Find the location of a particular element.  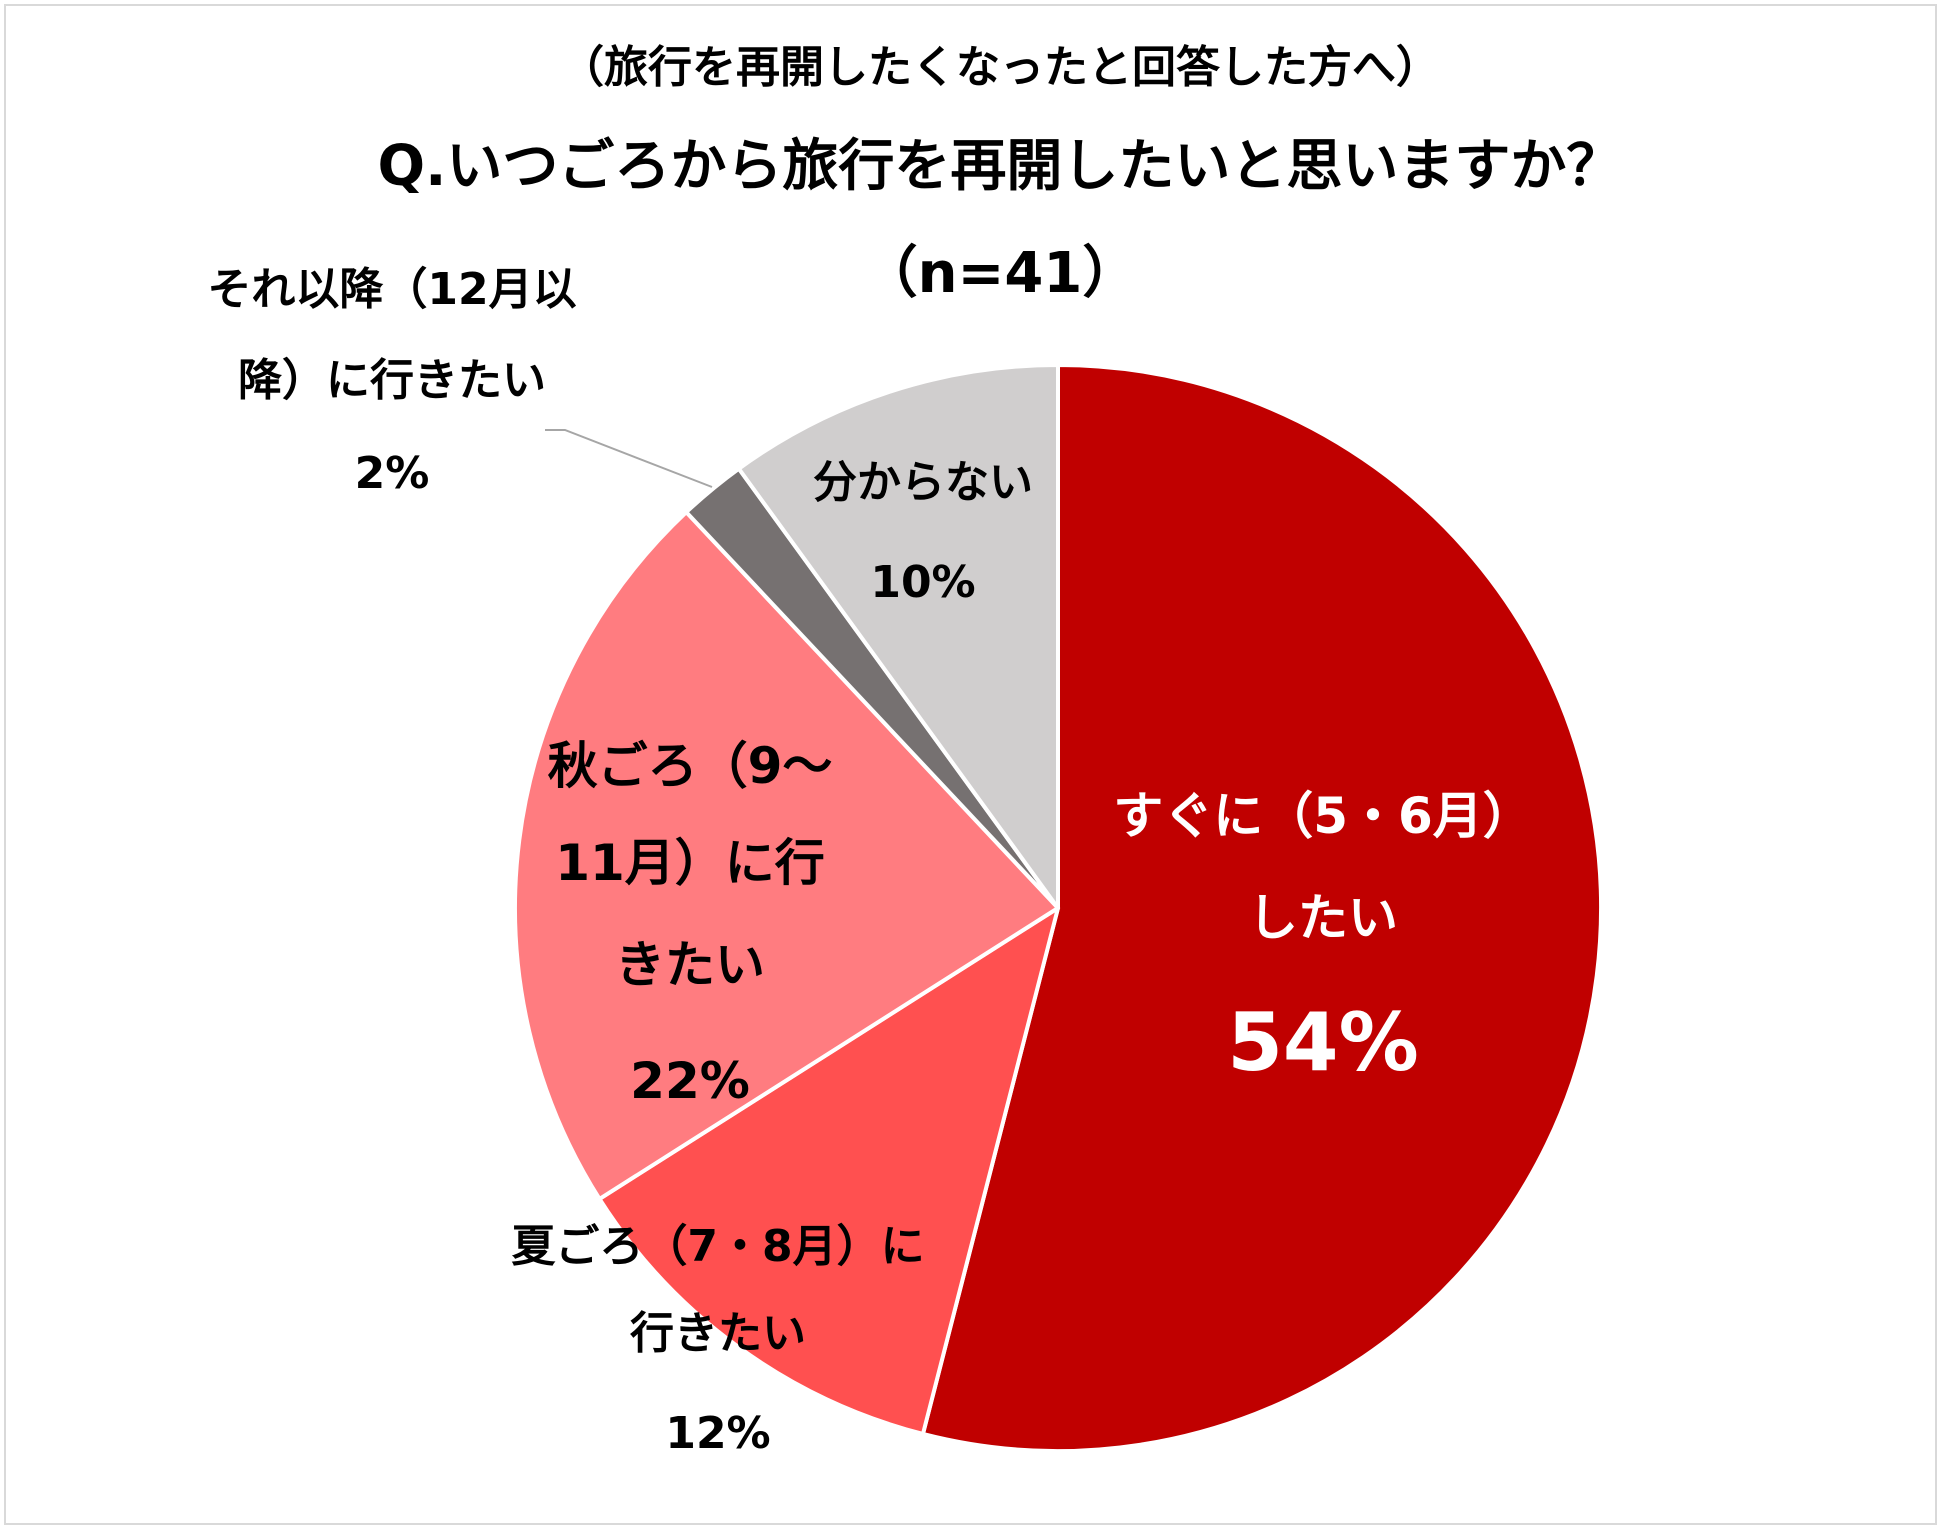

slice-percent-4: 10% is located at coordinates (922, 582).